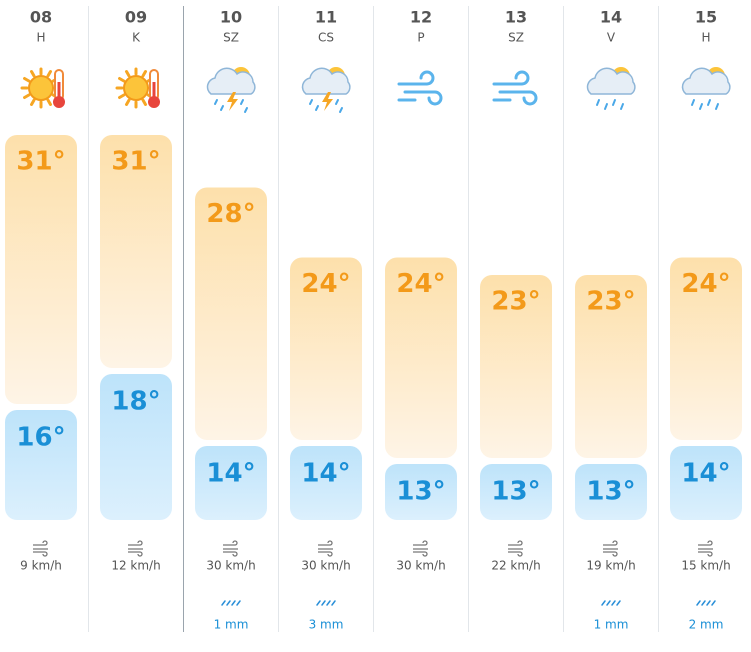 The image size is (751, 652). Describe the element at coordinates (610, 302) in the screenshot. I see `high-temp: 23°` at that location.